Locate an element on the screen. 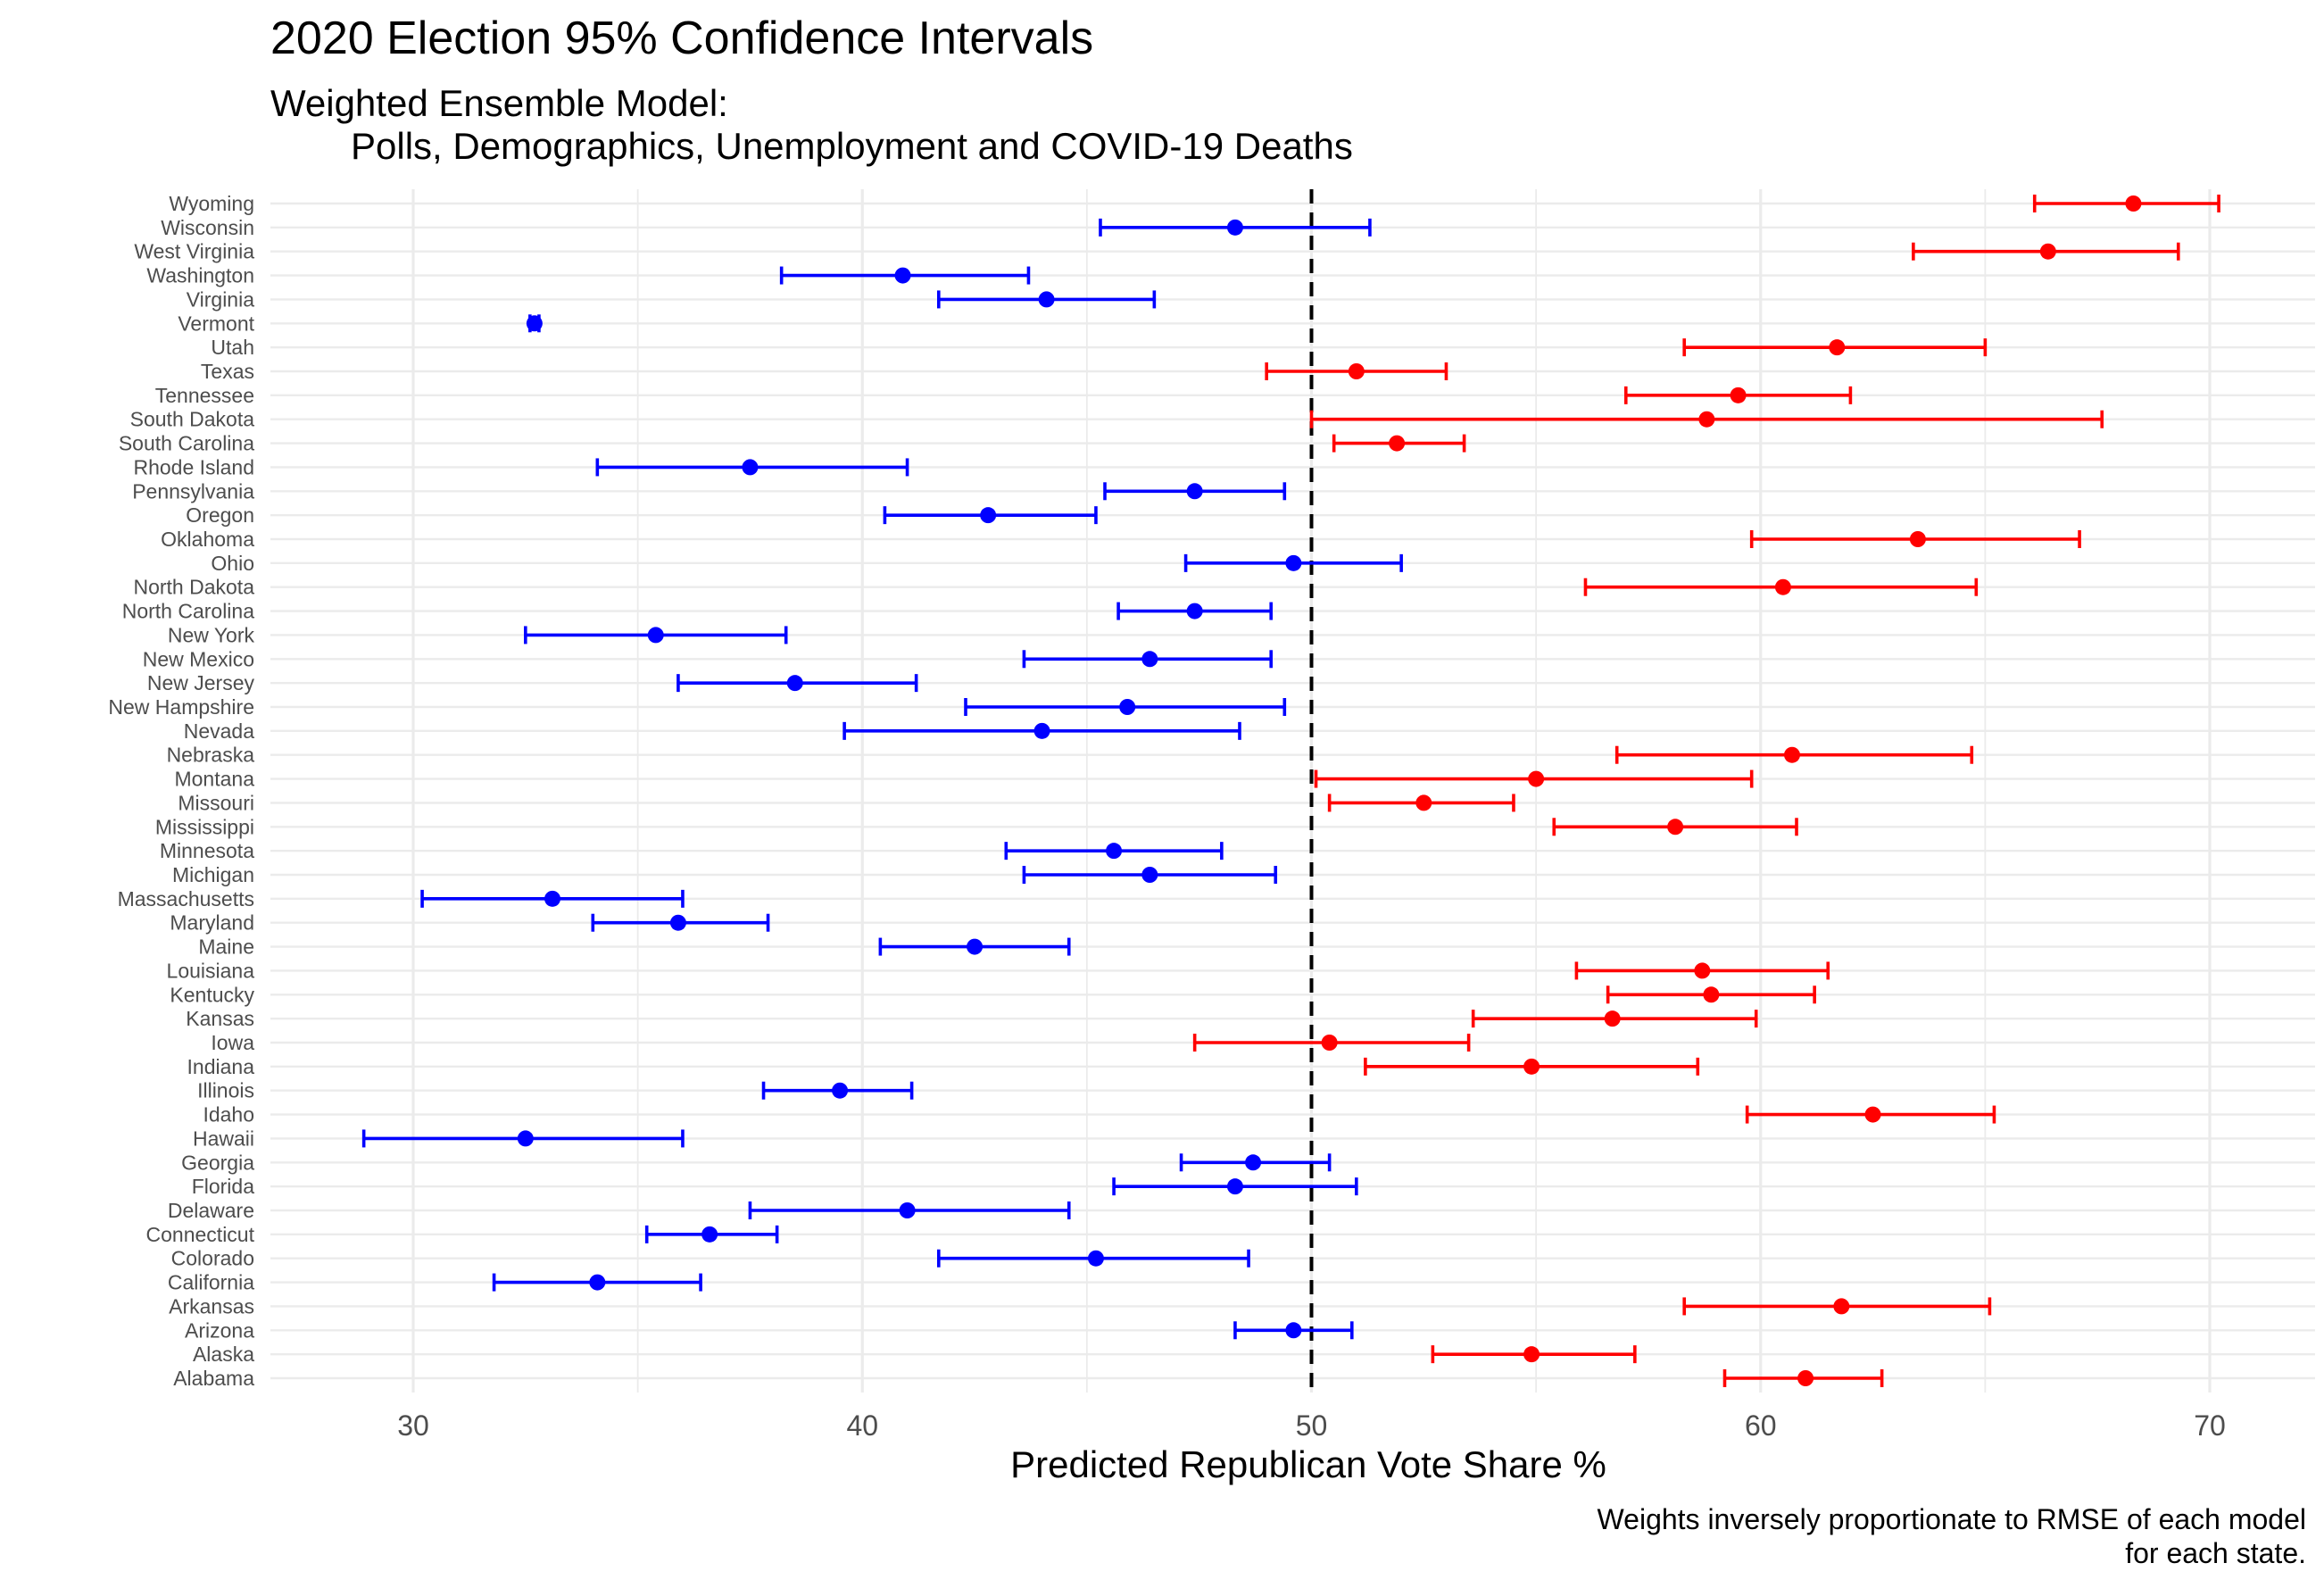 The height and width of the screenshot is (1588, 2324). error-bar-maryland is located at coordinates (680, 922).